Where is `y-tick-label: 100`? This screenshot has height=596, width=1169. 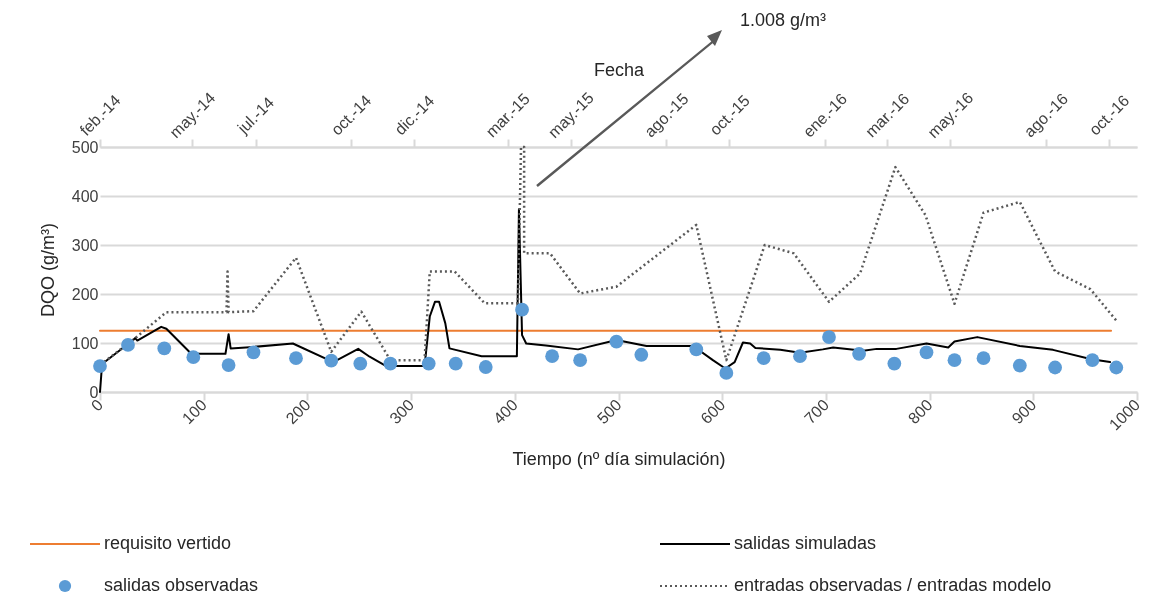
y-tick-label: 100 is located at coordinates (85, 343).